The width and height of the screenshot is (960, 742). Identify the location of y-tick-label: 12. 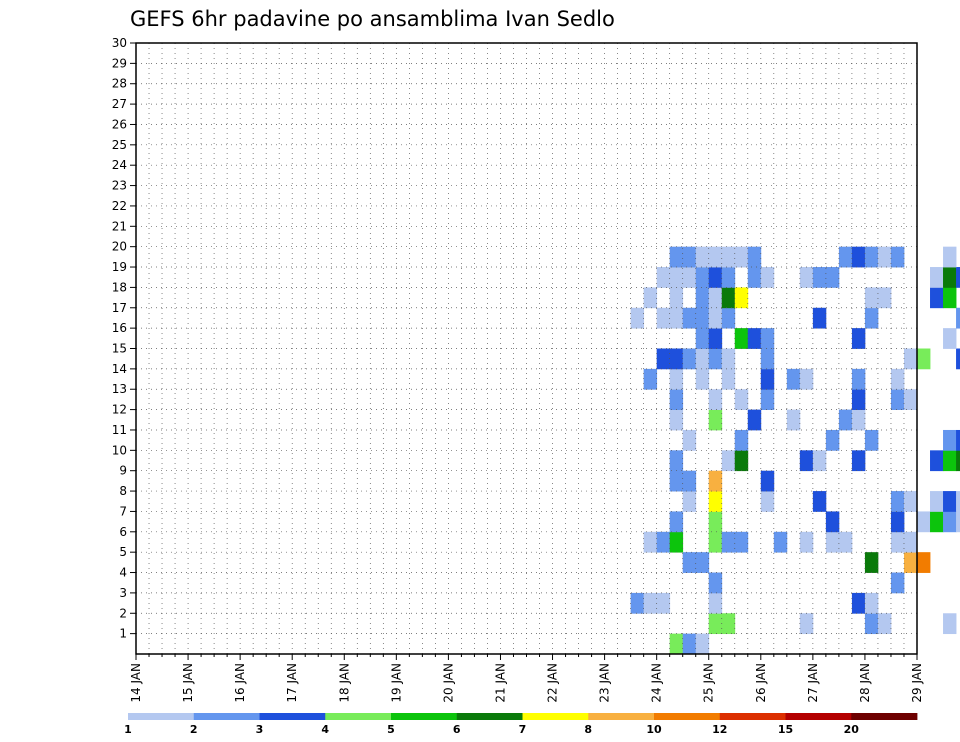
(119, 410).